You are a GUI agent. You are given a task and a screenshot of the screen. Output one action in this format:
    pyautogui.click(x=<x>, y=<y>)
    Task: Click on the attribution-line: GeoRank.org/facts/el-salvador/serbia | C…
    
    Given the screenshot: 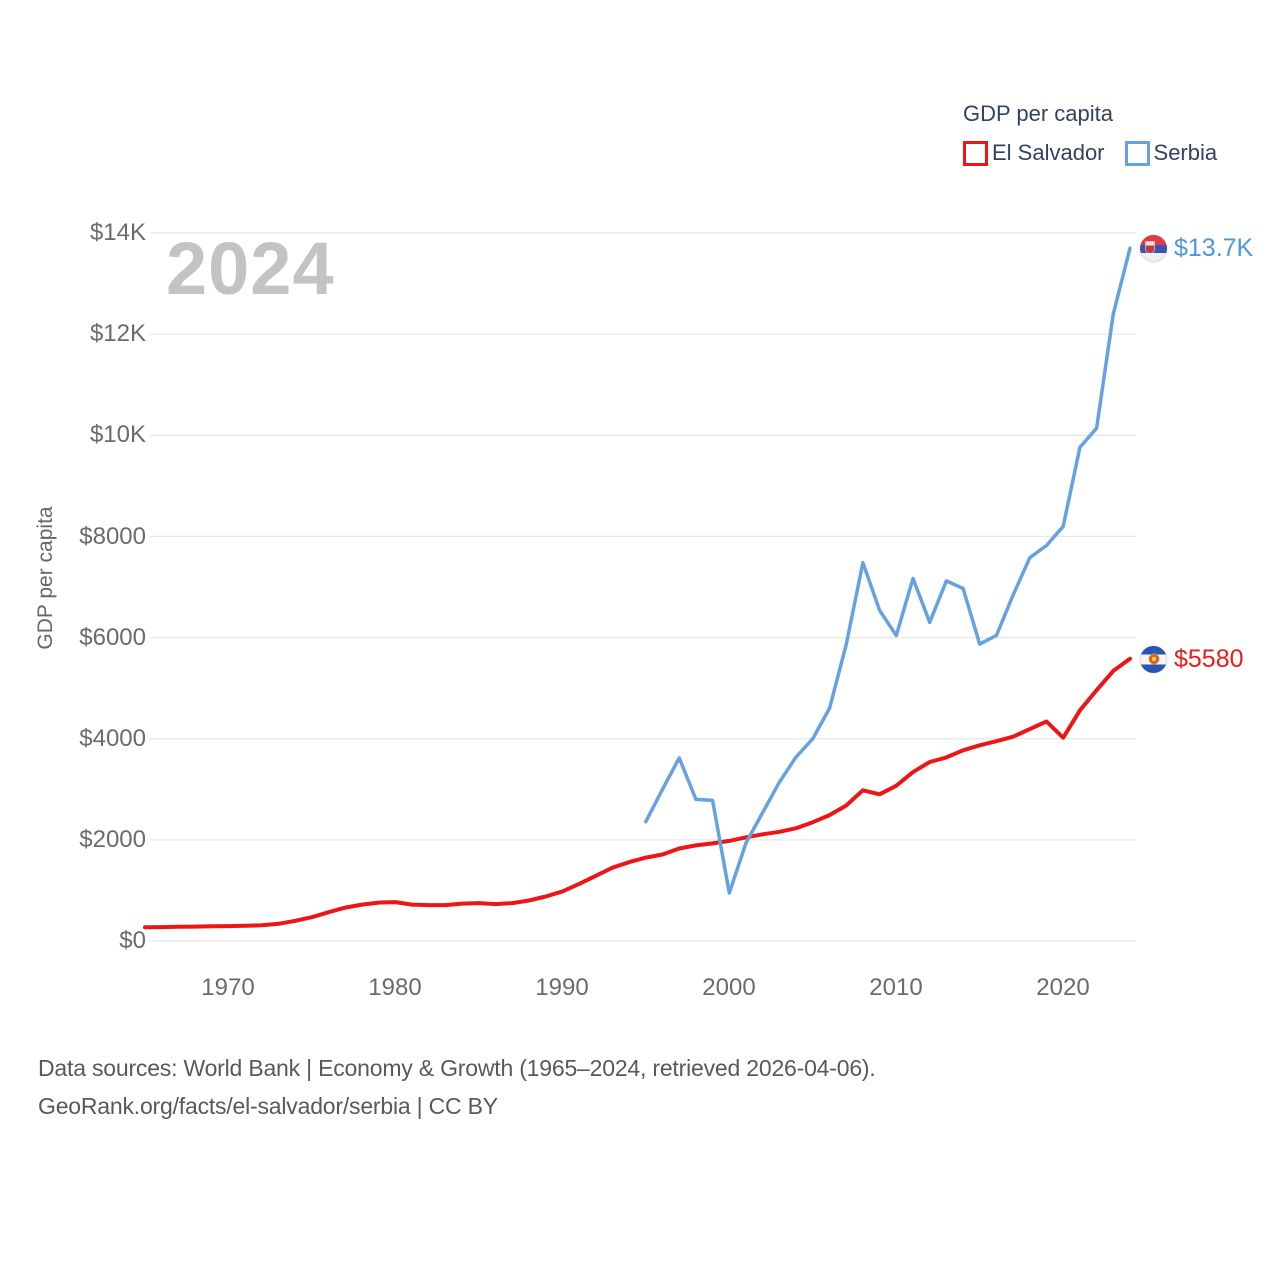 What is the action you would take?
    pyautogui.click(x=268, y=1106)
    